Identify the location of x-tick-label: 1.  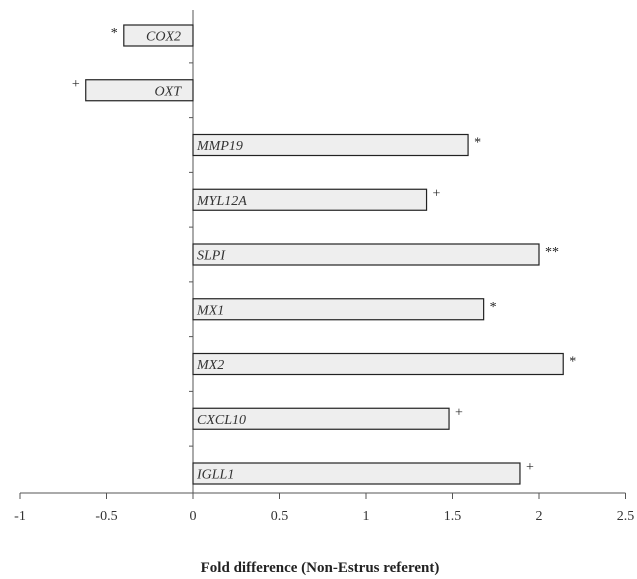
(366, 516).